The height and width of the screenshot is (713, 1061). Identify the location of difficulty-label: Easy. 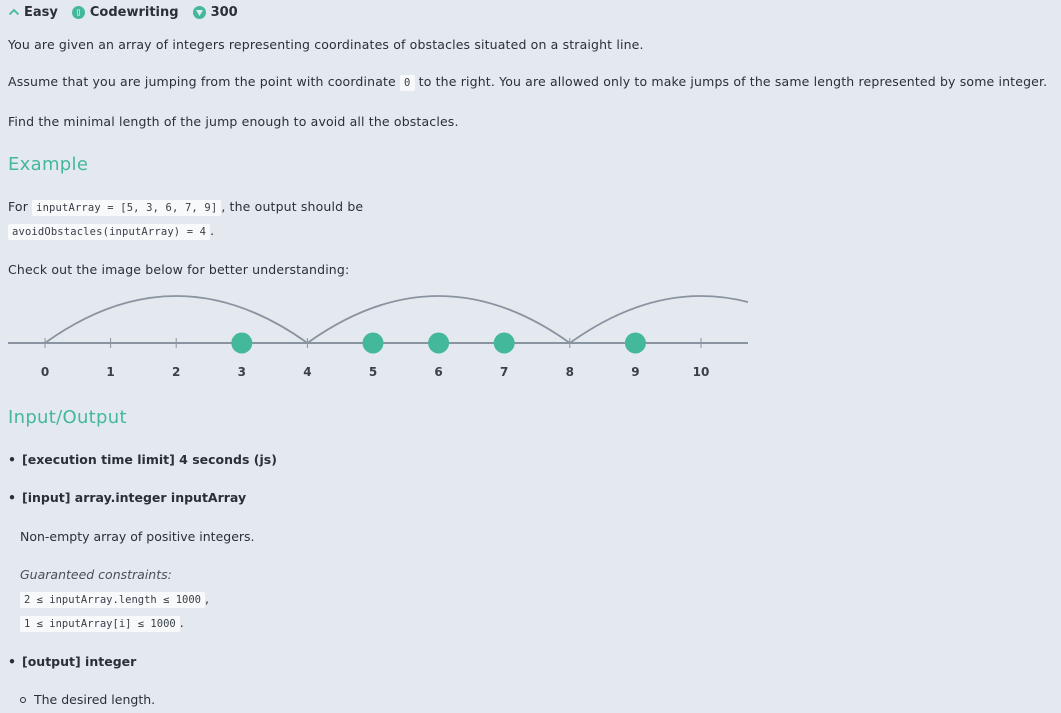
(41, 12).